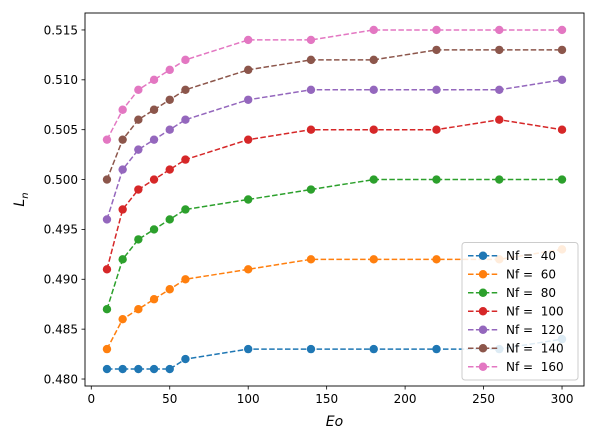 Image resolution: width=594 pixels, height=440 pixels. Describe the element at coordinates (326, 399) in the screenshot. I see `x-tick-label: 150` at that location.